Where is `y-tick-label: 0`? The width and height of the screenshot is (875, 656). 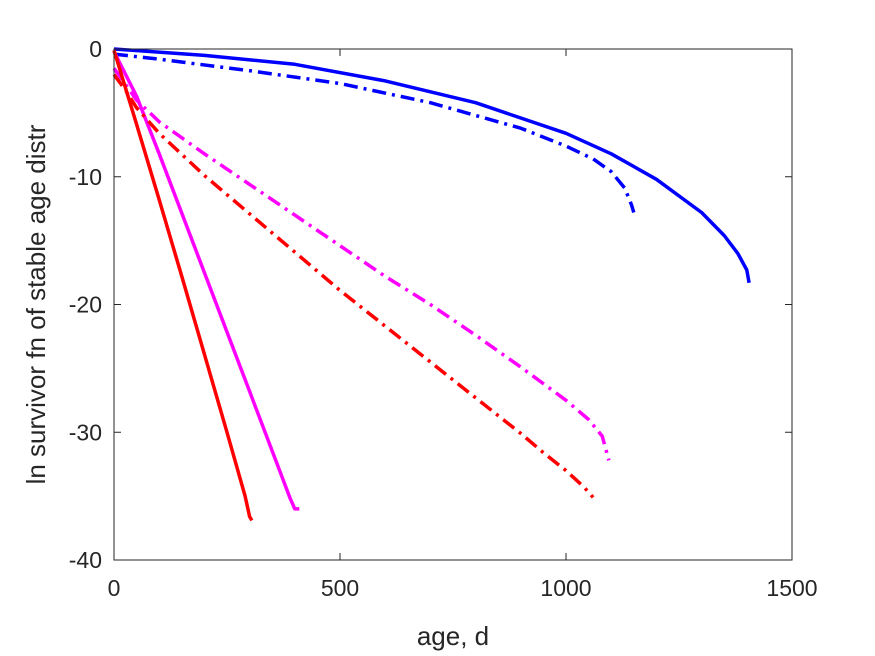
y-tick-label: 0 is located at coordinates (95, 49).